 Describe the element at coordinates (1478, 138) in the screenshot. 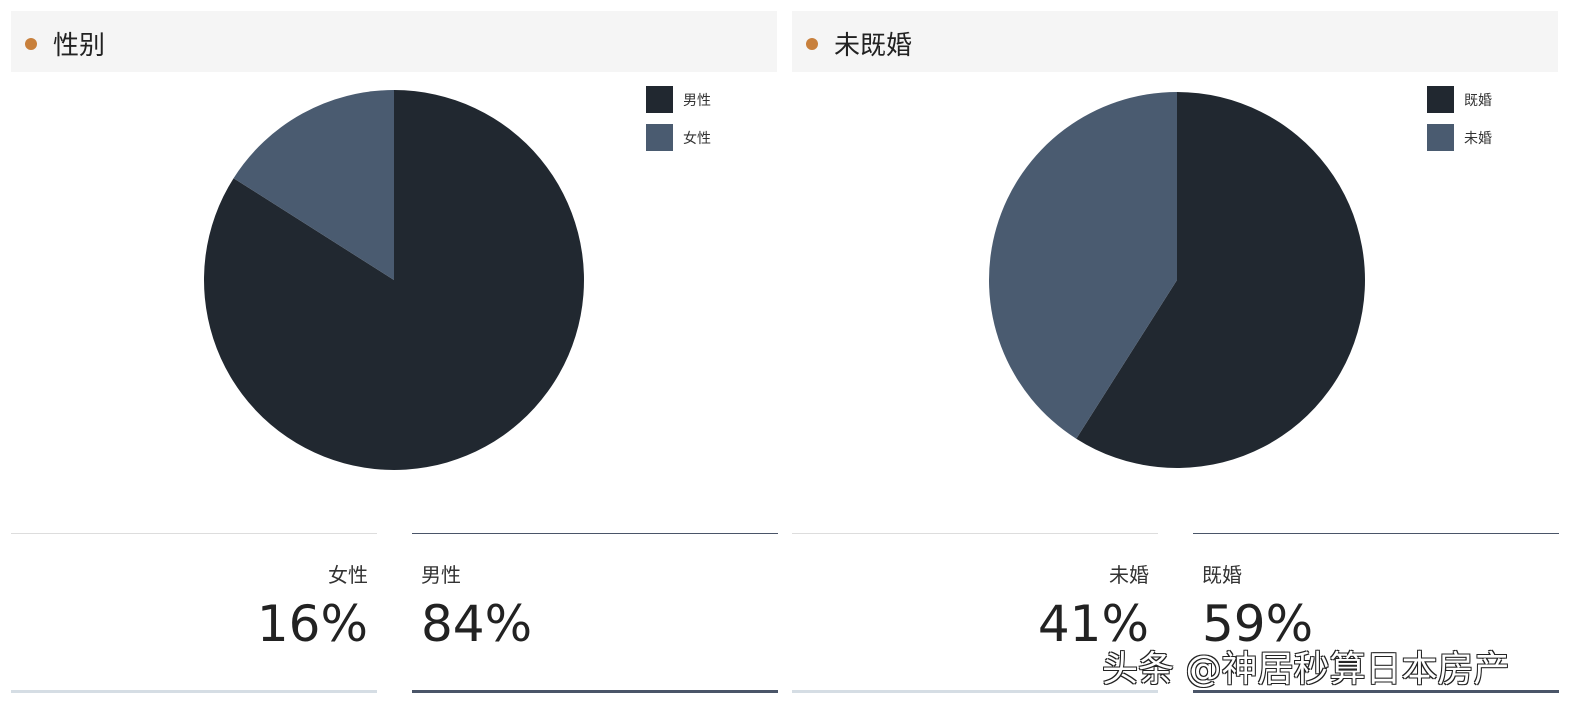

I see `legend-label: 未婚` at that location.